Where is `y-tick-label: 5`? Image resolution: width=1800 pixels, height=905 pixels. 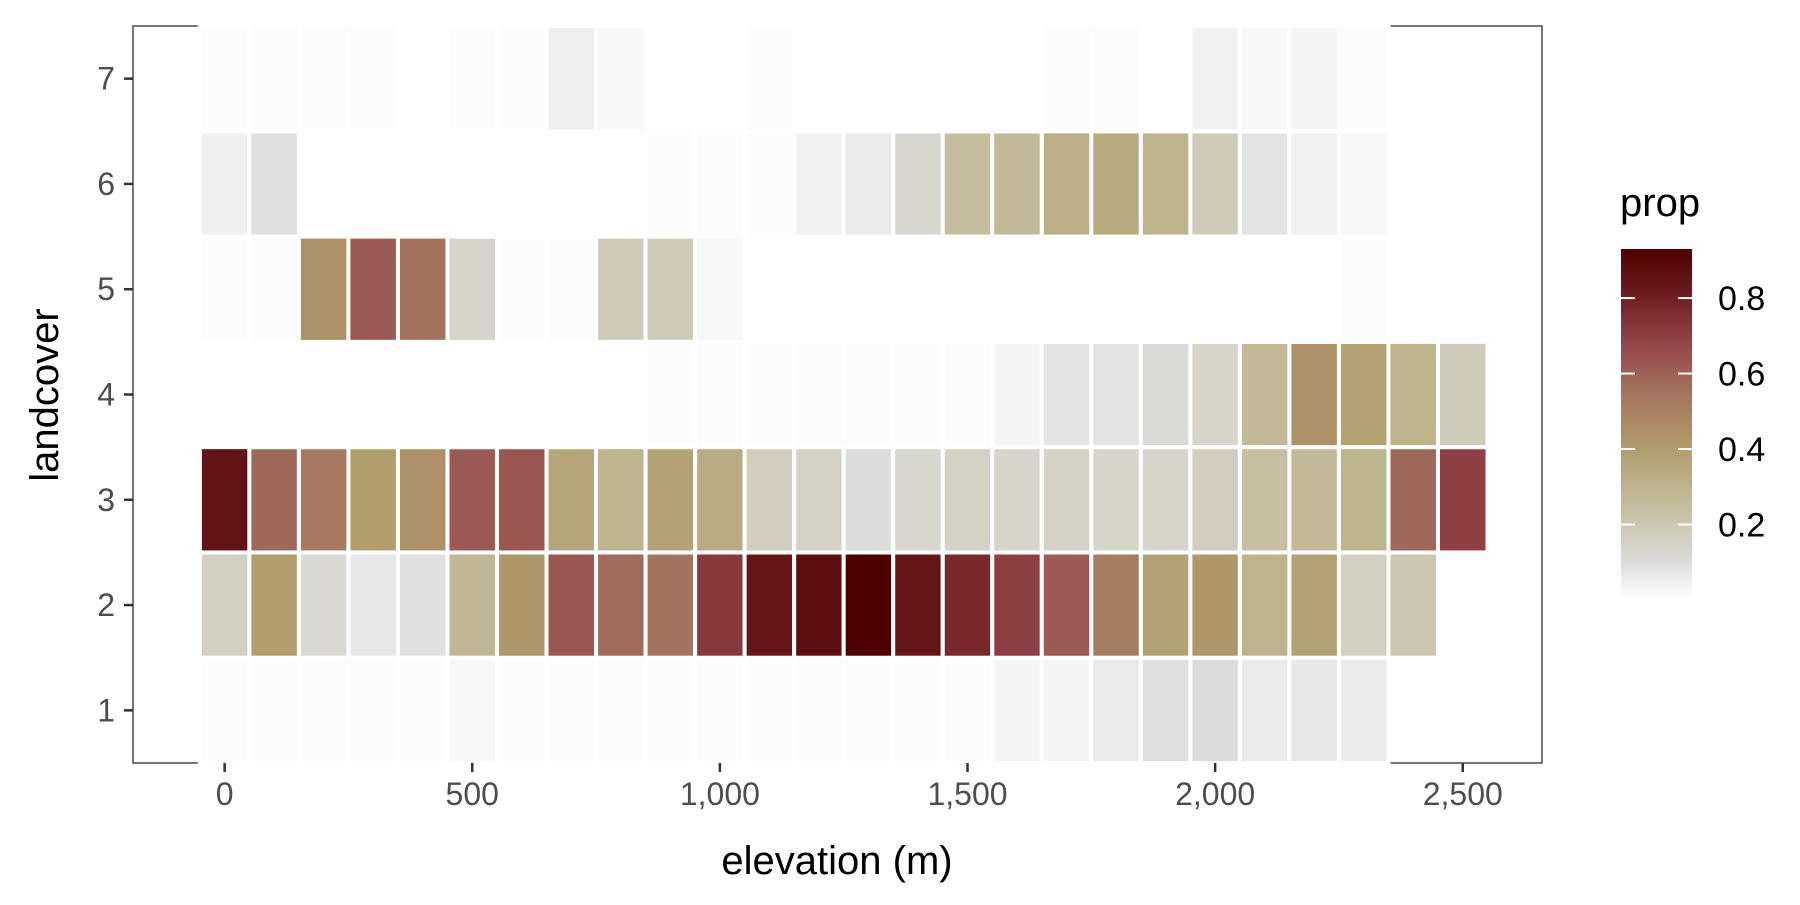
y-tick-label: 5 is located at coordinates (106, 289).